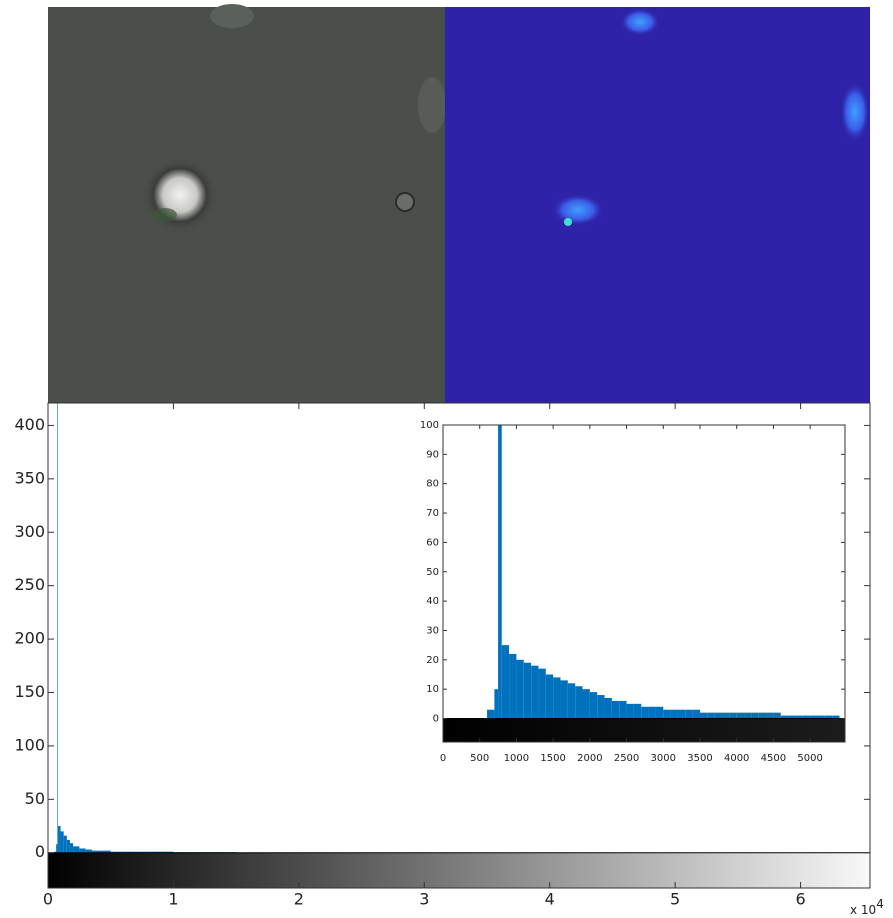  I want to click on exponent-power: 4, so click(880, 904).